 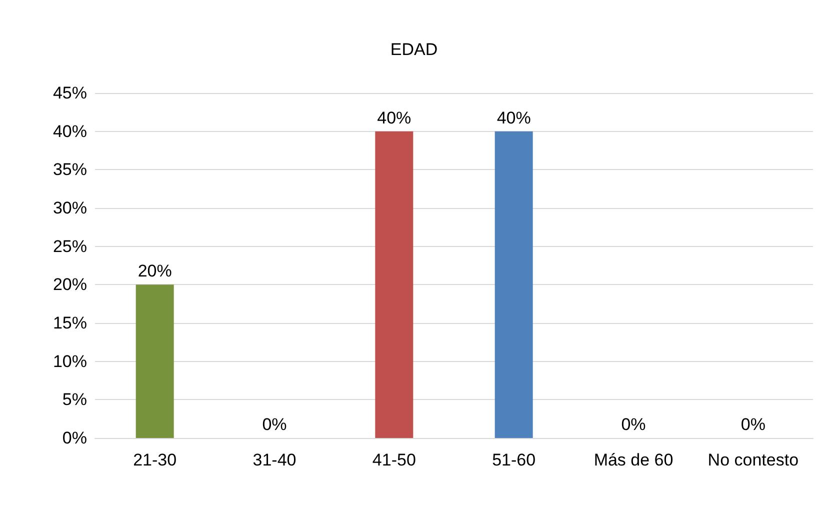 I want to click on y-tick-label: 0%, so click(x=74, y=438).